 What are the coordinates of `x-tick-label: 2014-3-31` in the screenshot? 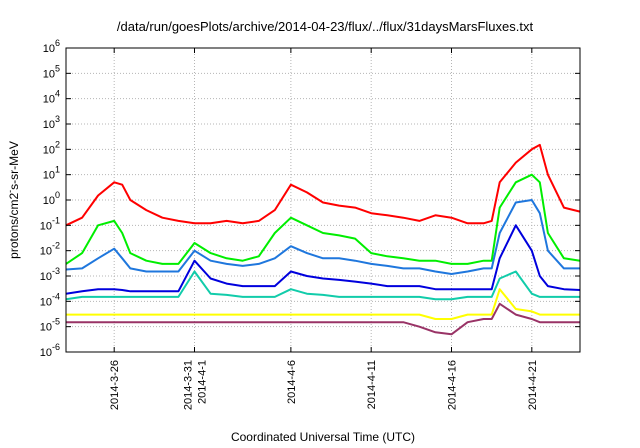 It's located at (189, 385).